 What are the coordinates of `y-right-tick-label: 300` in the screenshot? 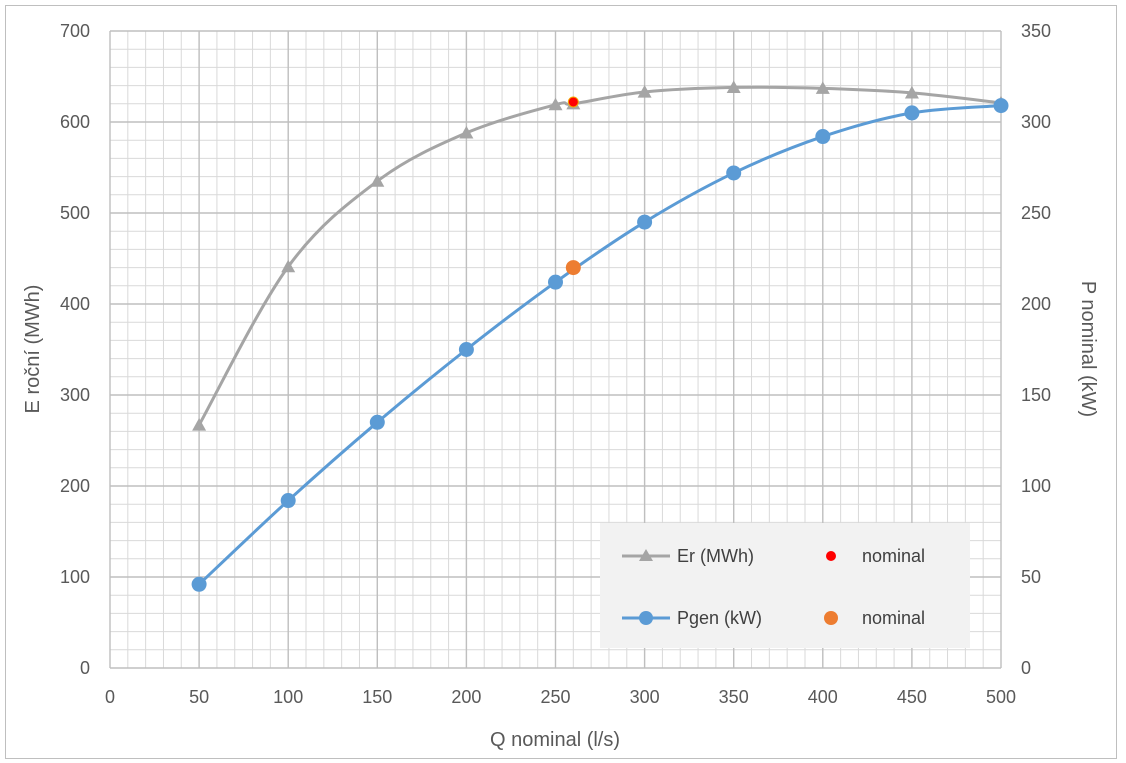 It's located at (1036, 122).